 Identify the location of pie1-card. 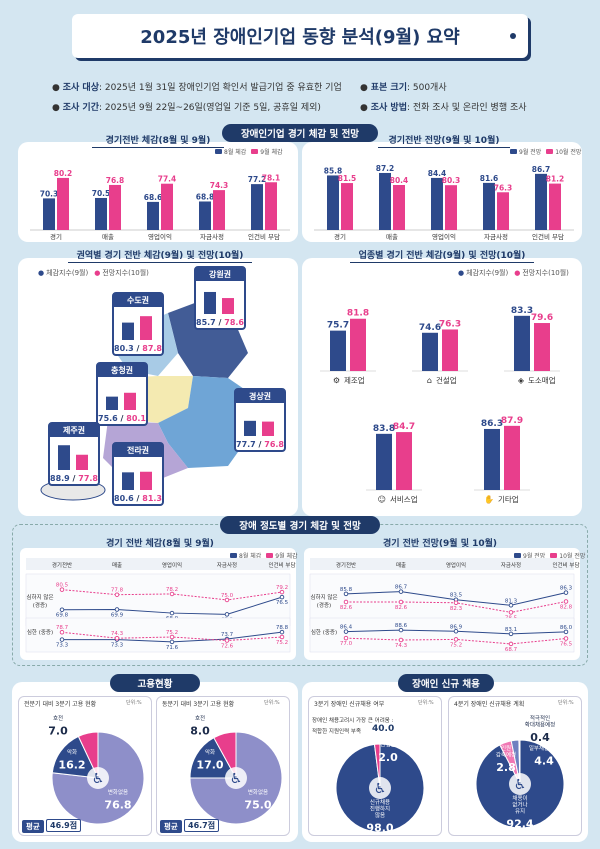
(85, 766).